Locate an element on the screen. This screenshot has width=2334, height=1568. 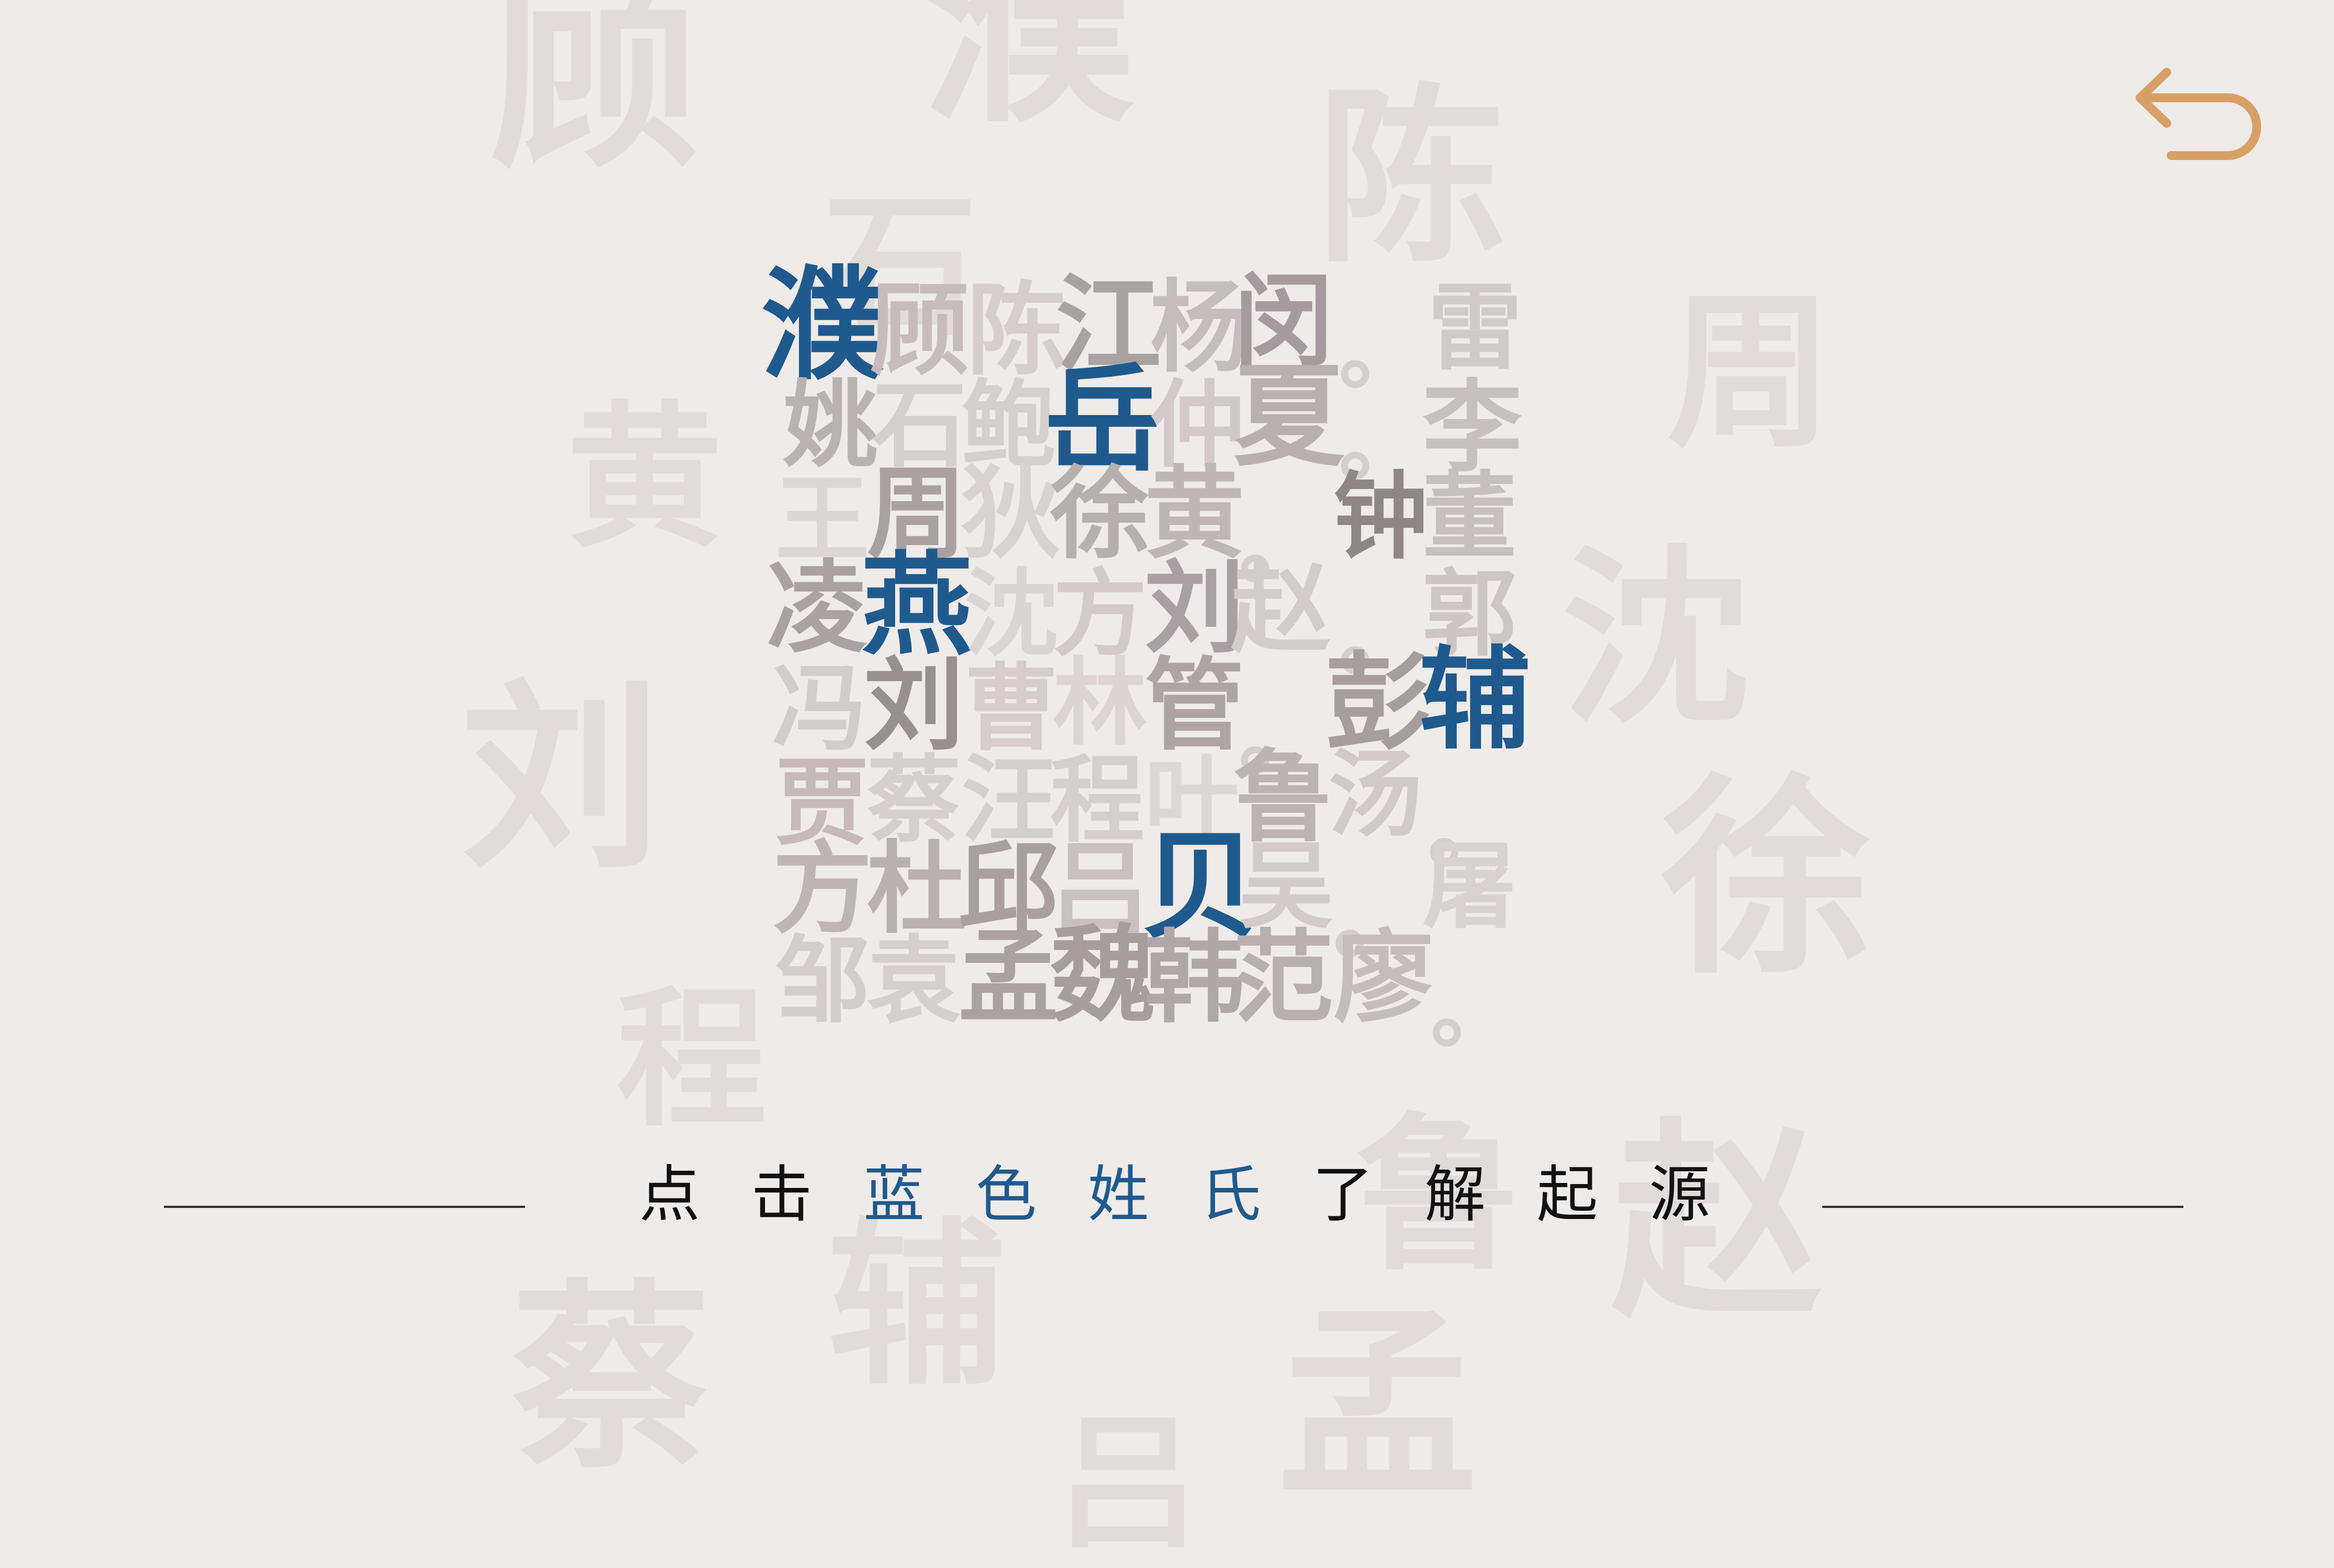
surname-char: 叶 is located at coordinates (1192, 800).